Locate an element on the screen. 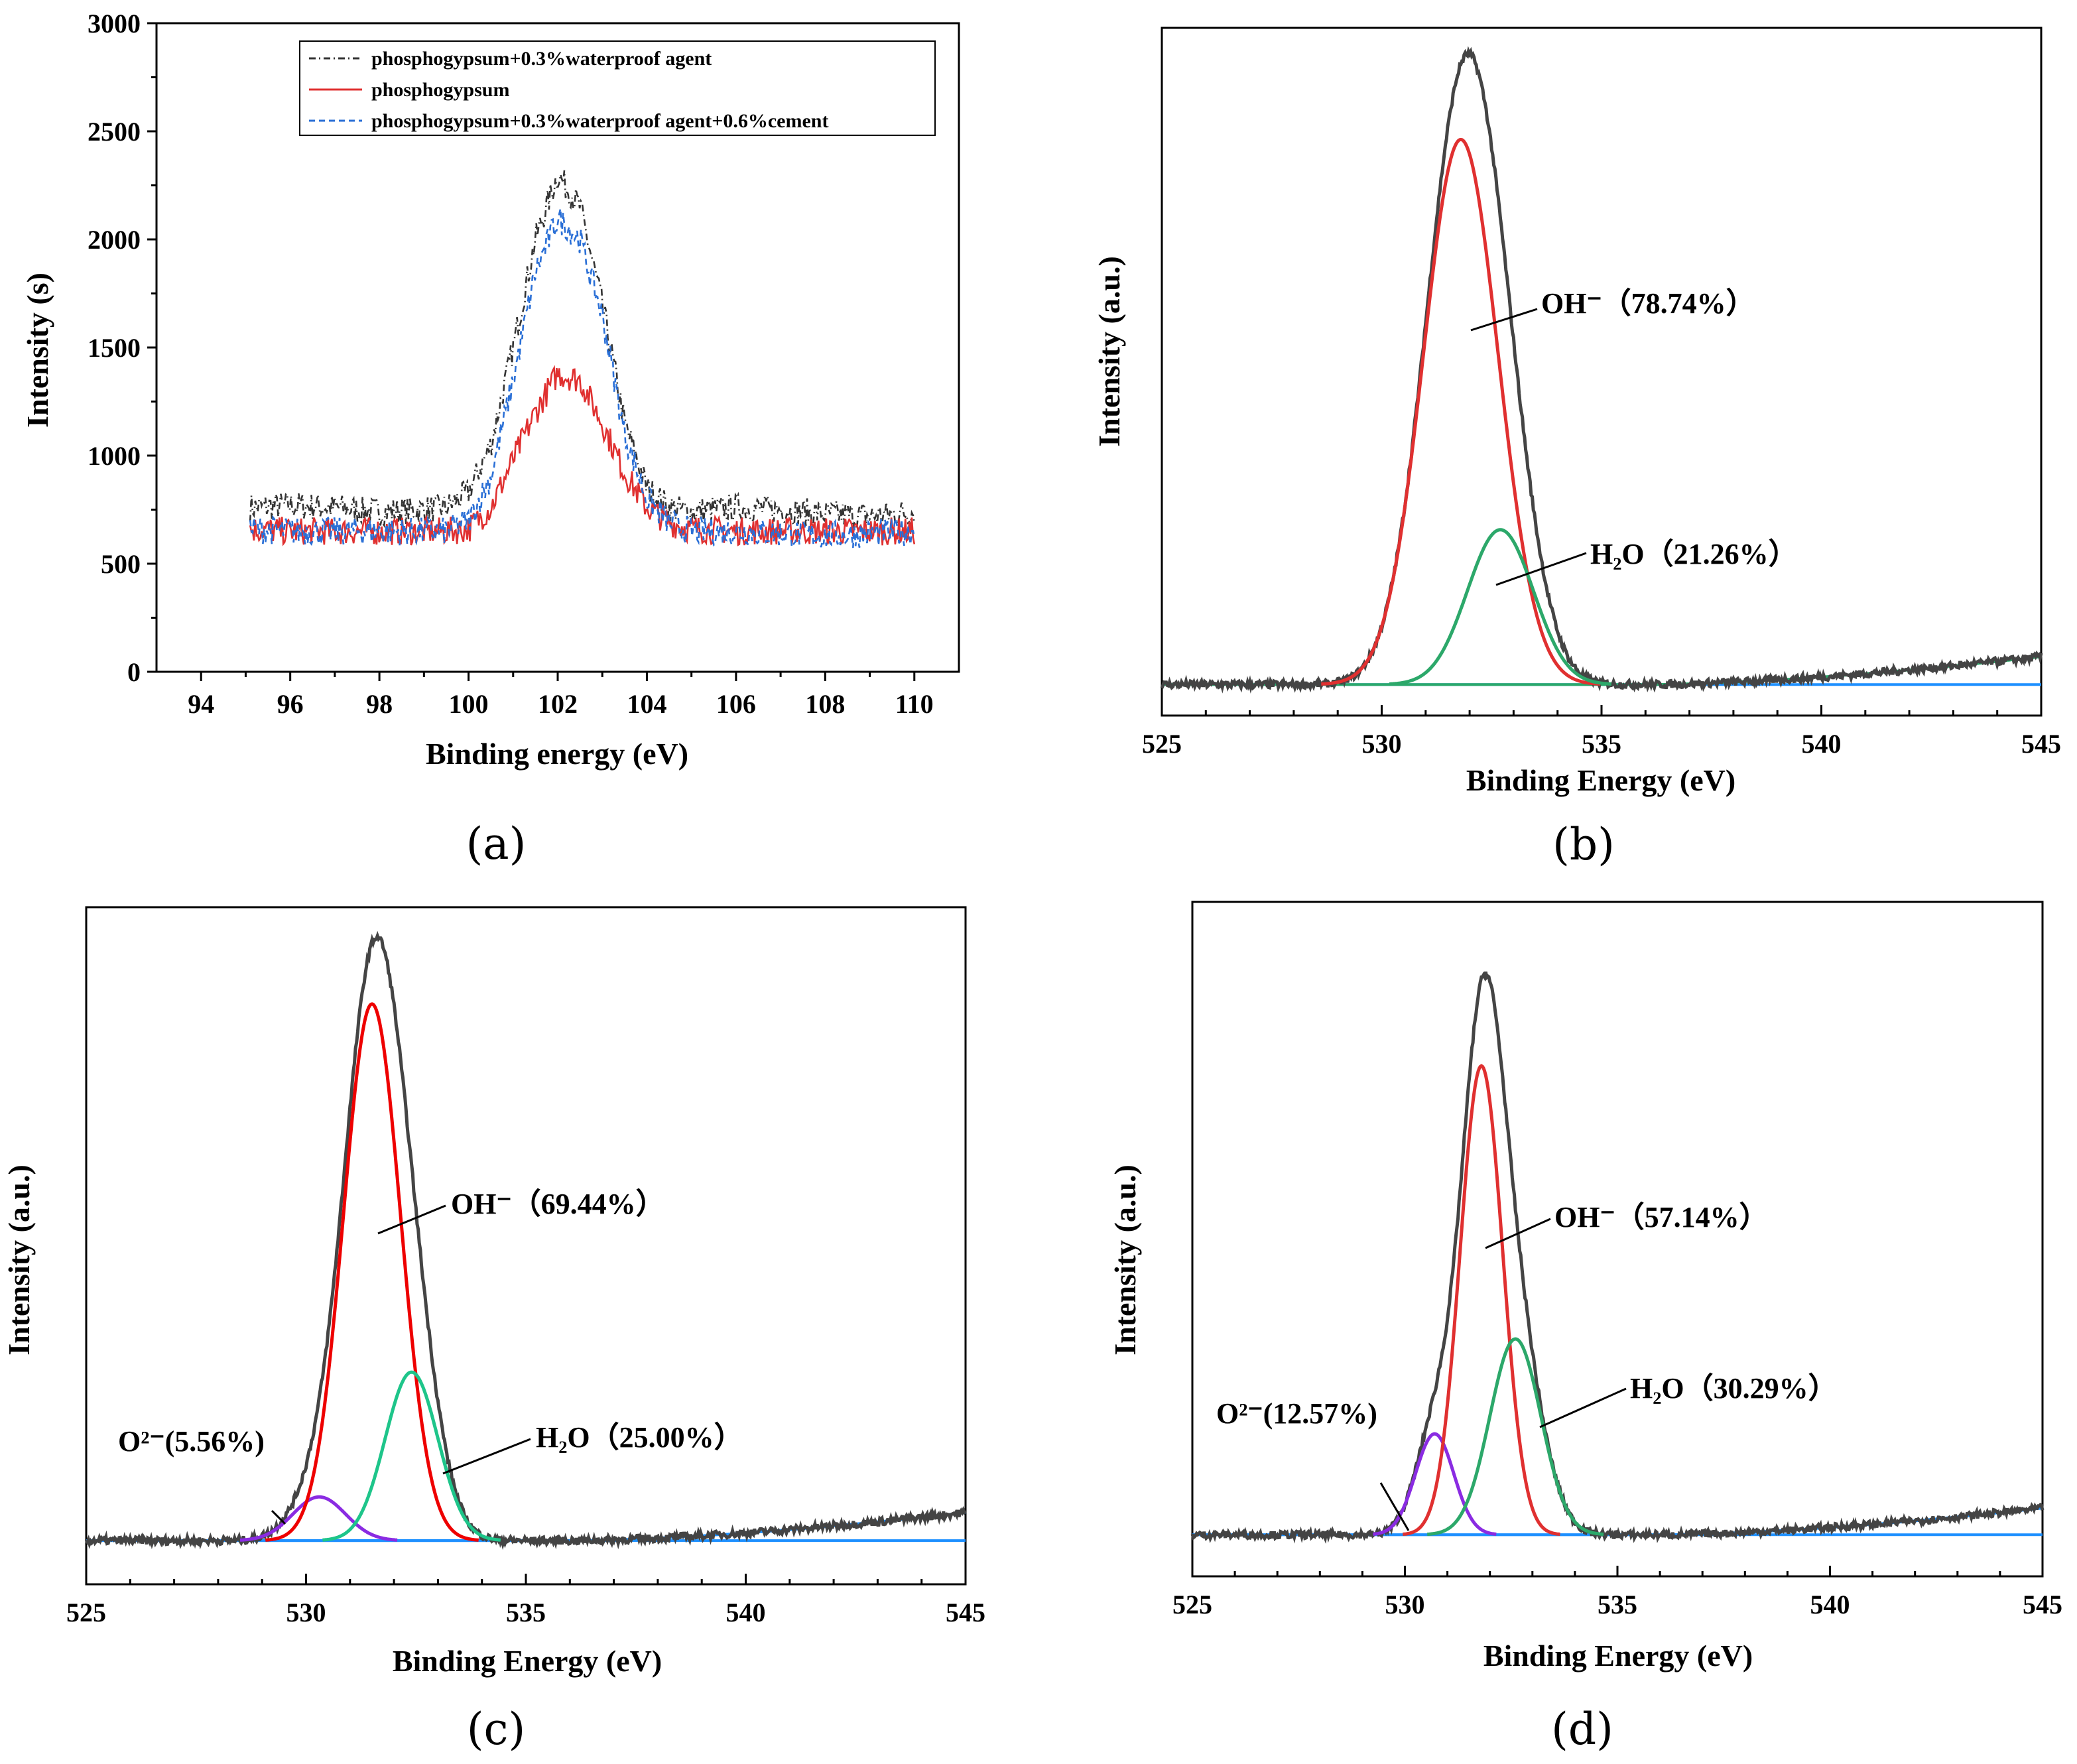  series-c is located at coordinates (526, 1240).